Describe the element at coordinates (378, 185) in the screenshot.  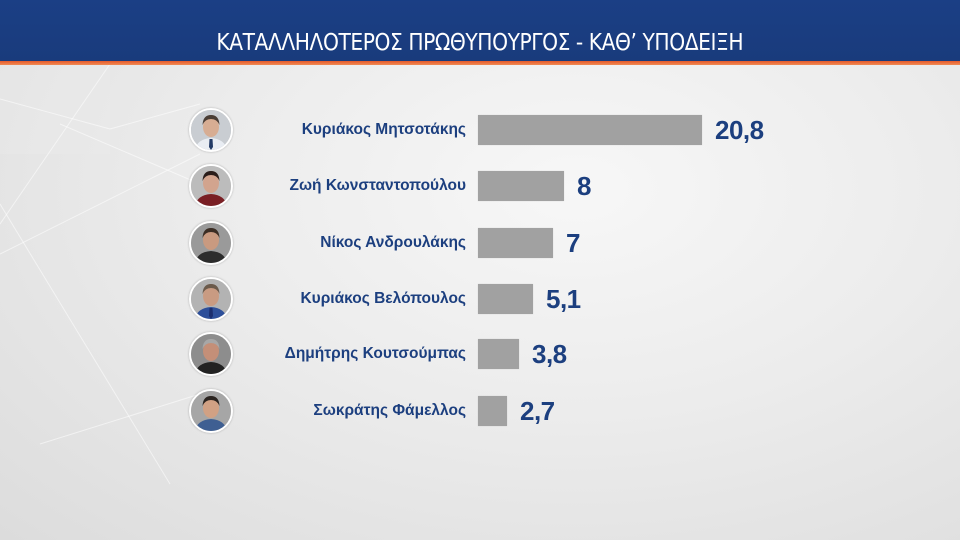
I see `candidate-name: Ζωή Κωνσταντοπούλου` at that location.